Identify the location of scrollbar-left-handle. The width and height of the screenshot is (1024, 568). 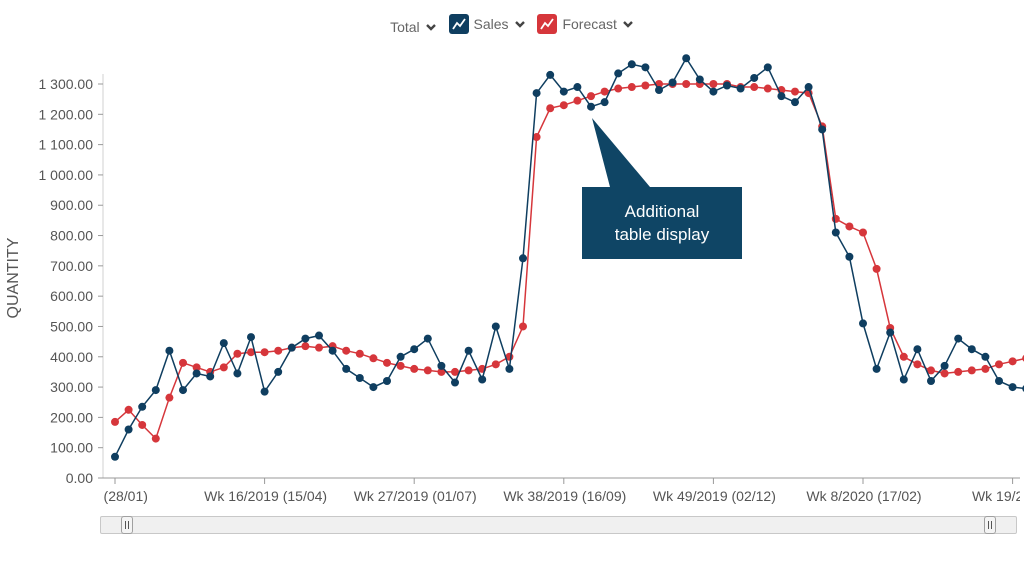
(127, 525).